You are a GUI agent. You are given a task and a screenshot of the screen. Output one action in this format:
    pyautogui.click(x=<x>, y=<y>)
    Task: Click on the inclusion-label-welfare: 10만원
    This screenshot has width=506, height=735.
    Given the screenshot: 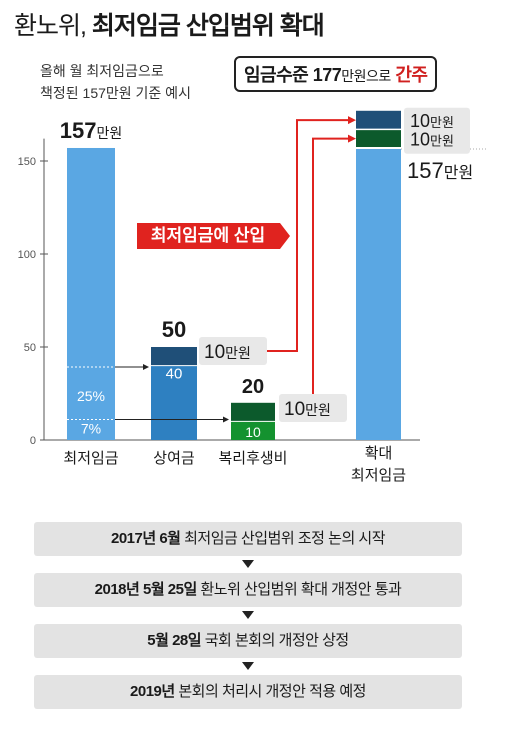 What is the action you would take?
    pyautogui.click(x=307, y=409)
    